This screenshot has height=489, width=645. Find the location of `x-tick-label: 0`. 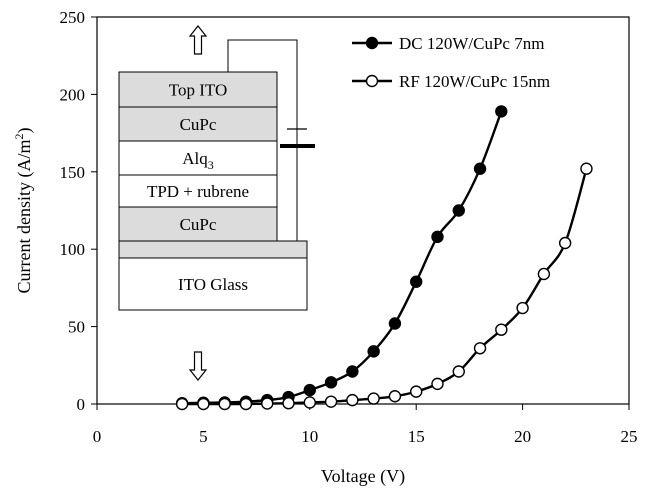

x-tick-label: 0 is located at coordinates (97, 436).